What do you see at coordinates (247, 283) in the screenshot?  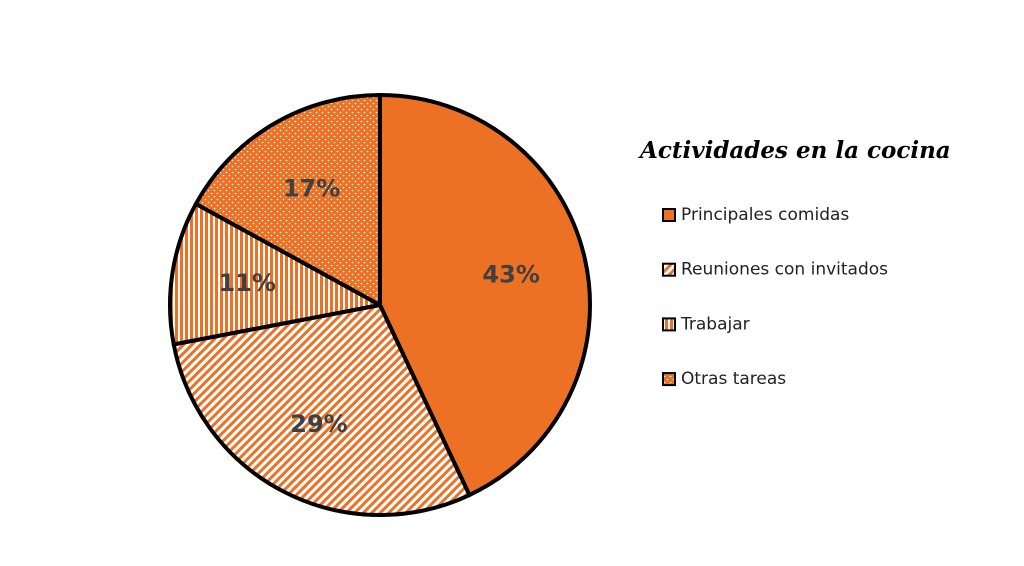 I see `data-label: 11%` at bounding box center [247, 283].